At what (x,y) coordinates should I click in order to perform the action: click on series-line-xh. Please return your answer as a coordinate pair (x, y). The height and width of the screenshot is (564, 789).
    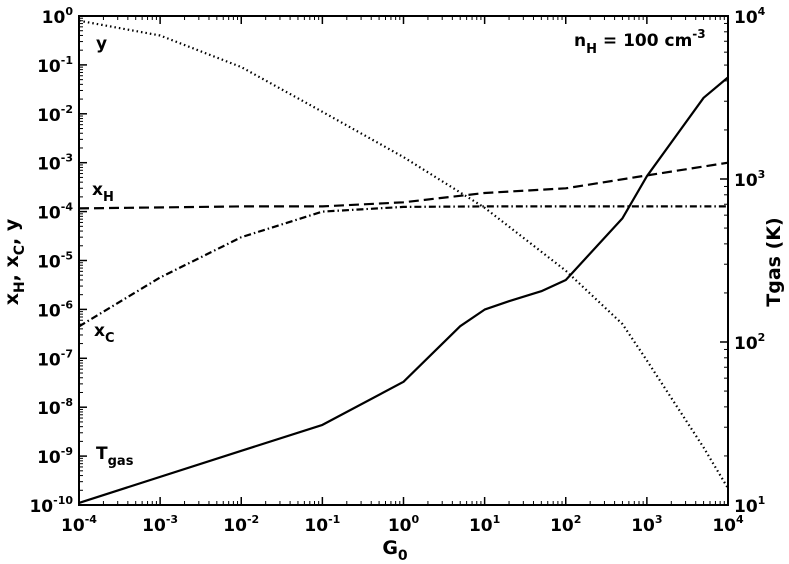
    Looking at the image, I should click on (403, 185).